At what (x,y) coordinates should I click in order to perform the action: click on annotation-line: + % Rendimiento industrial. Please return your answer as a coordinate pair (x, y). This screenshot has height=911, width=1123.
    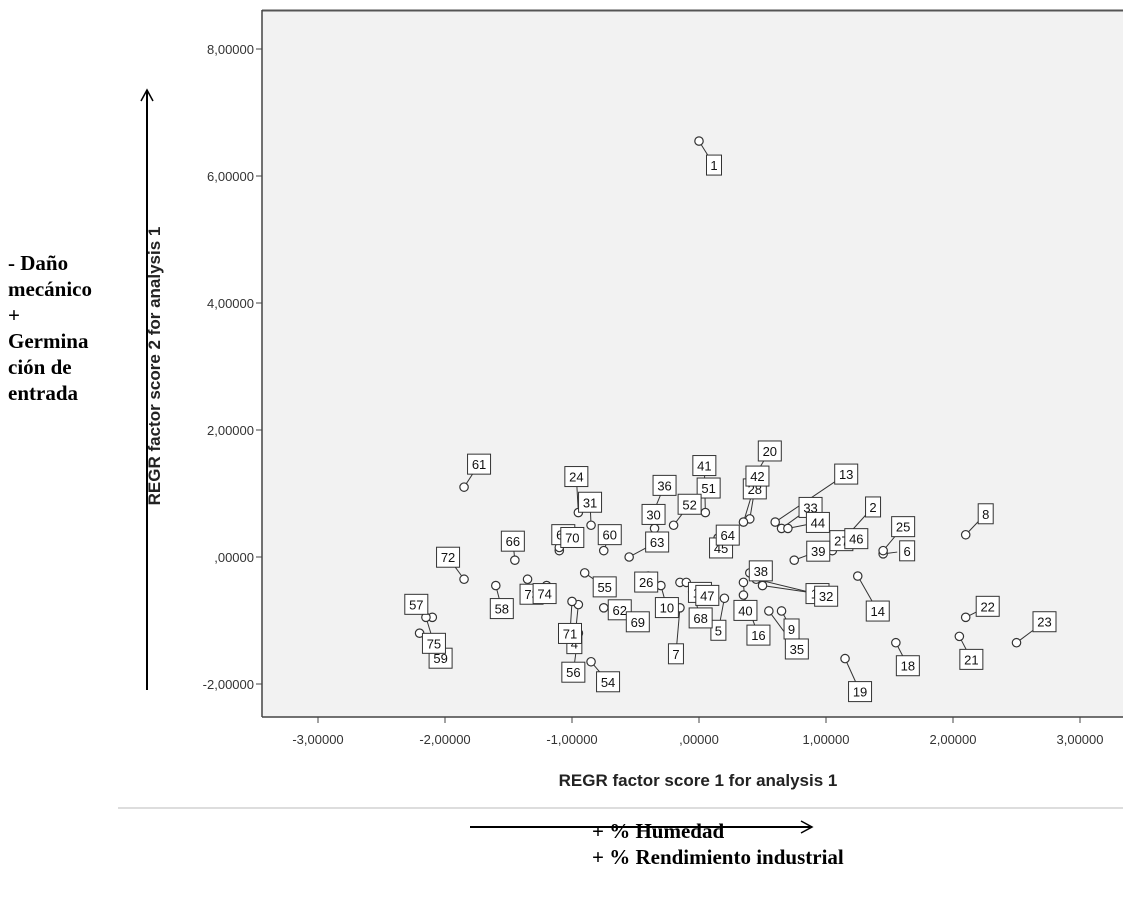
    Looking at the image, I should click on (718, 857).